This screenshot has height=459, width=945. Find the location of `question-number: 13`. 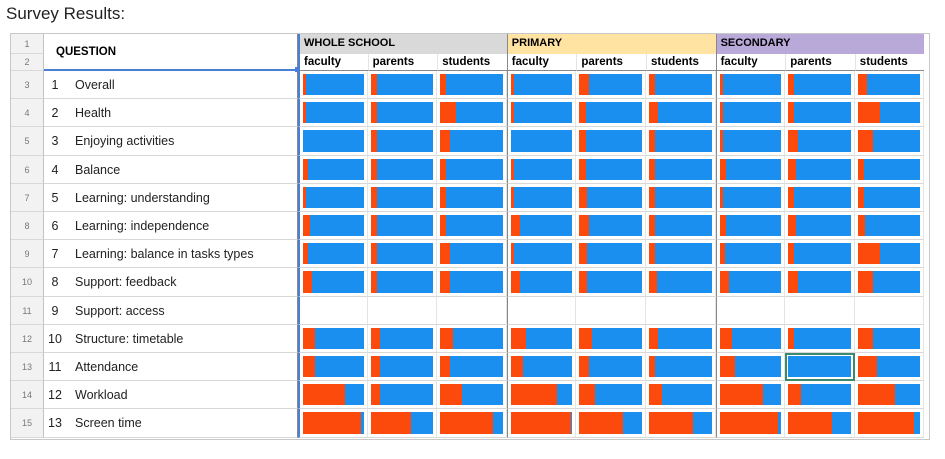

question-number: 13 is located at coordinates (55, 423).